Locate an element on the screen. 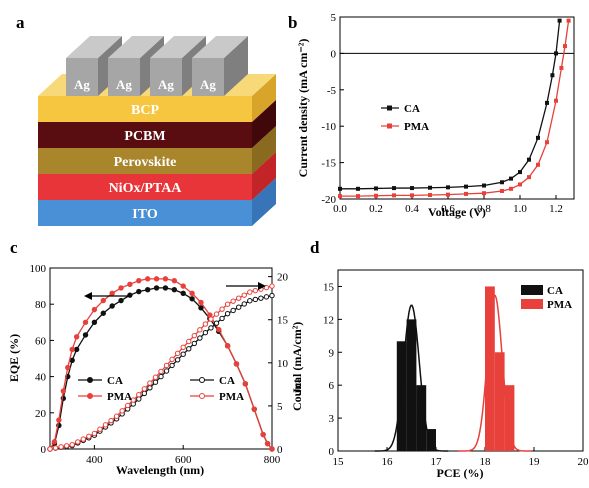 Image resolution: width=589 pixels, height=488 pixels. bar-ca is located at coordinates (431, 440).